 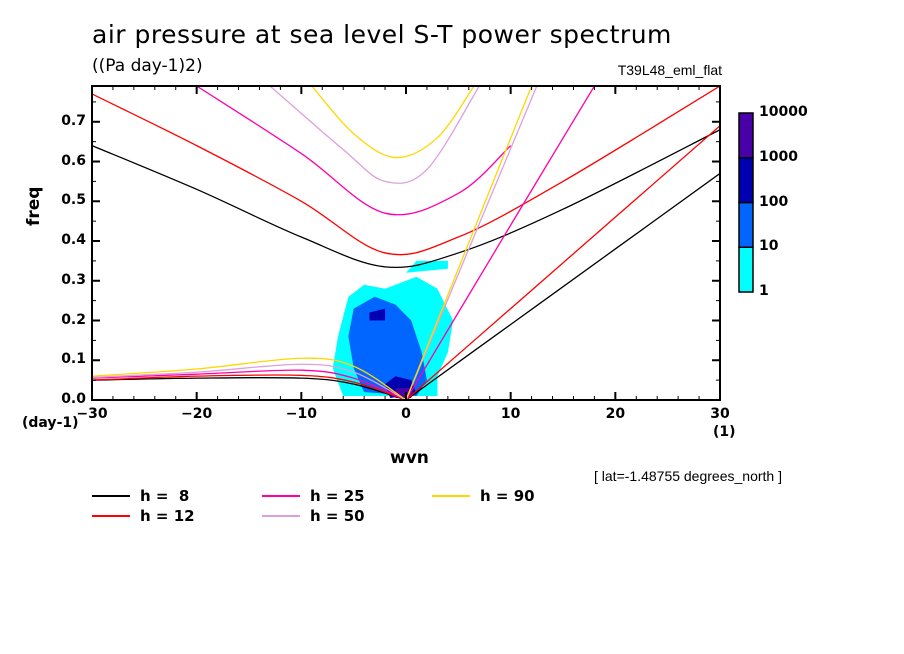 I want to click on curve-h-90-ig-, so click(x=393, y=122).